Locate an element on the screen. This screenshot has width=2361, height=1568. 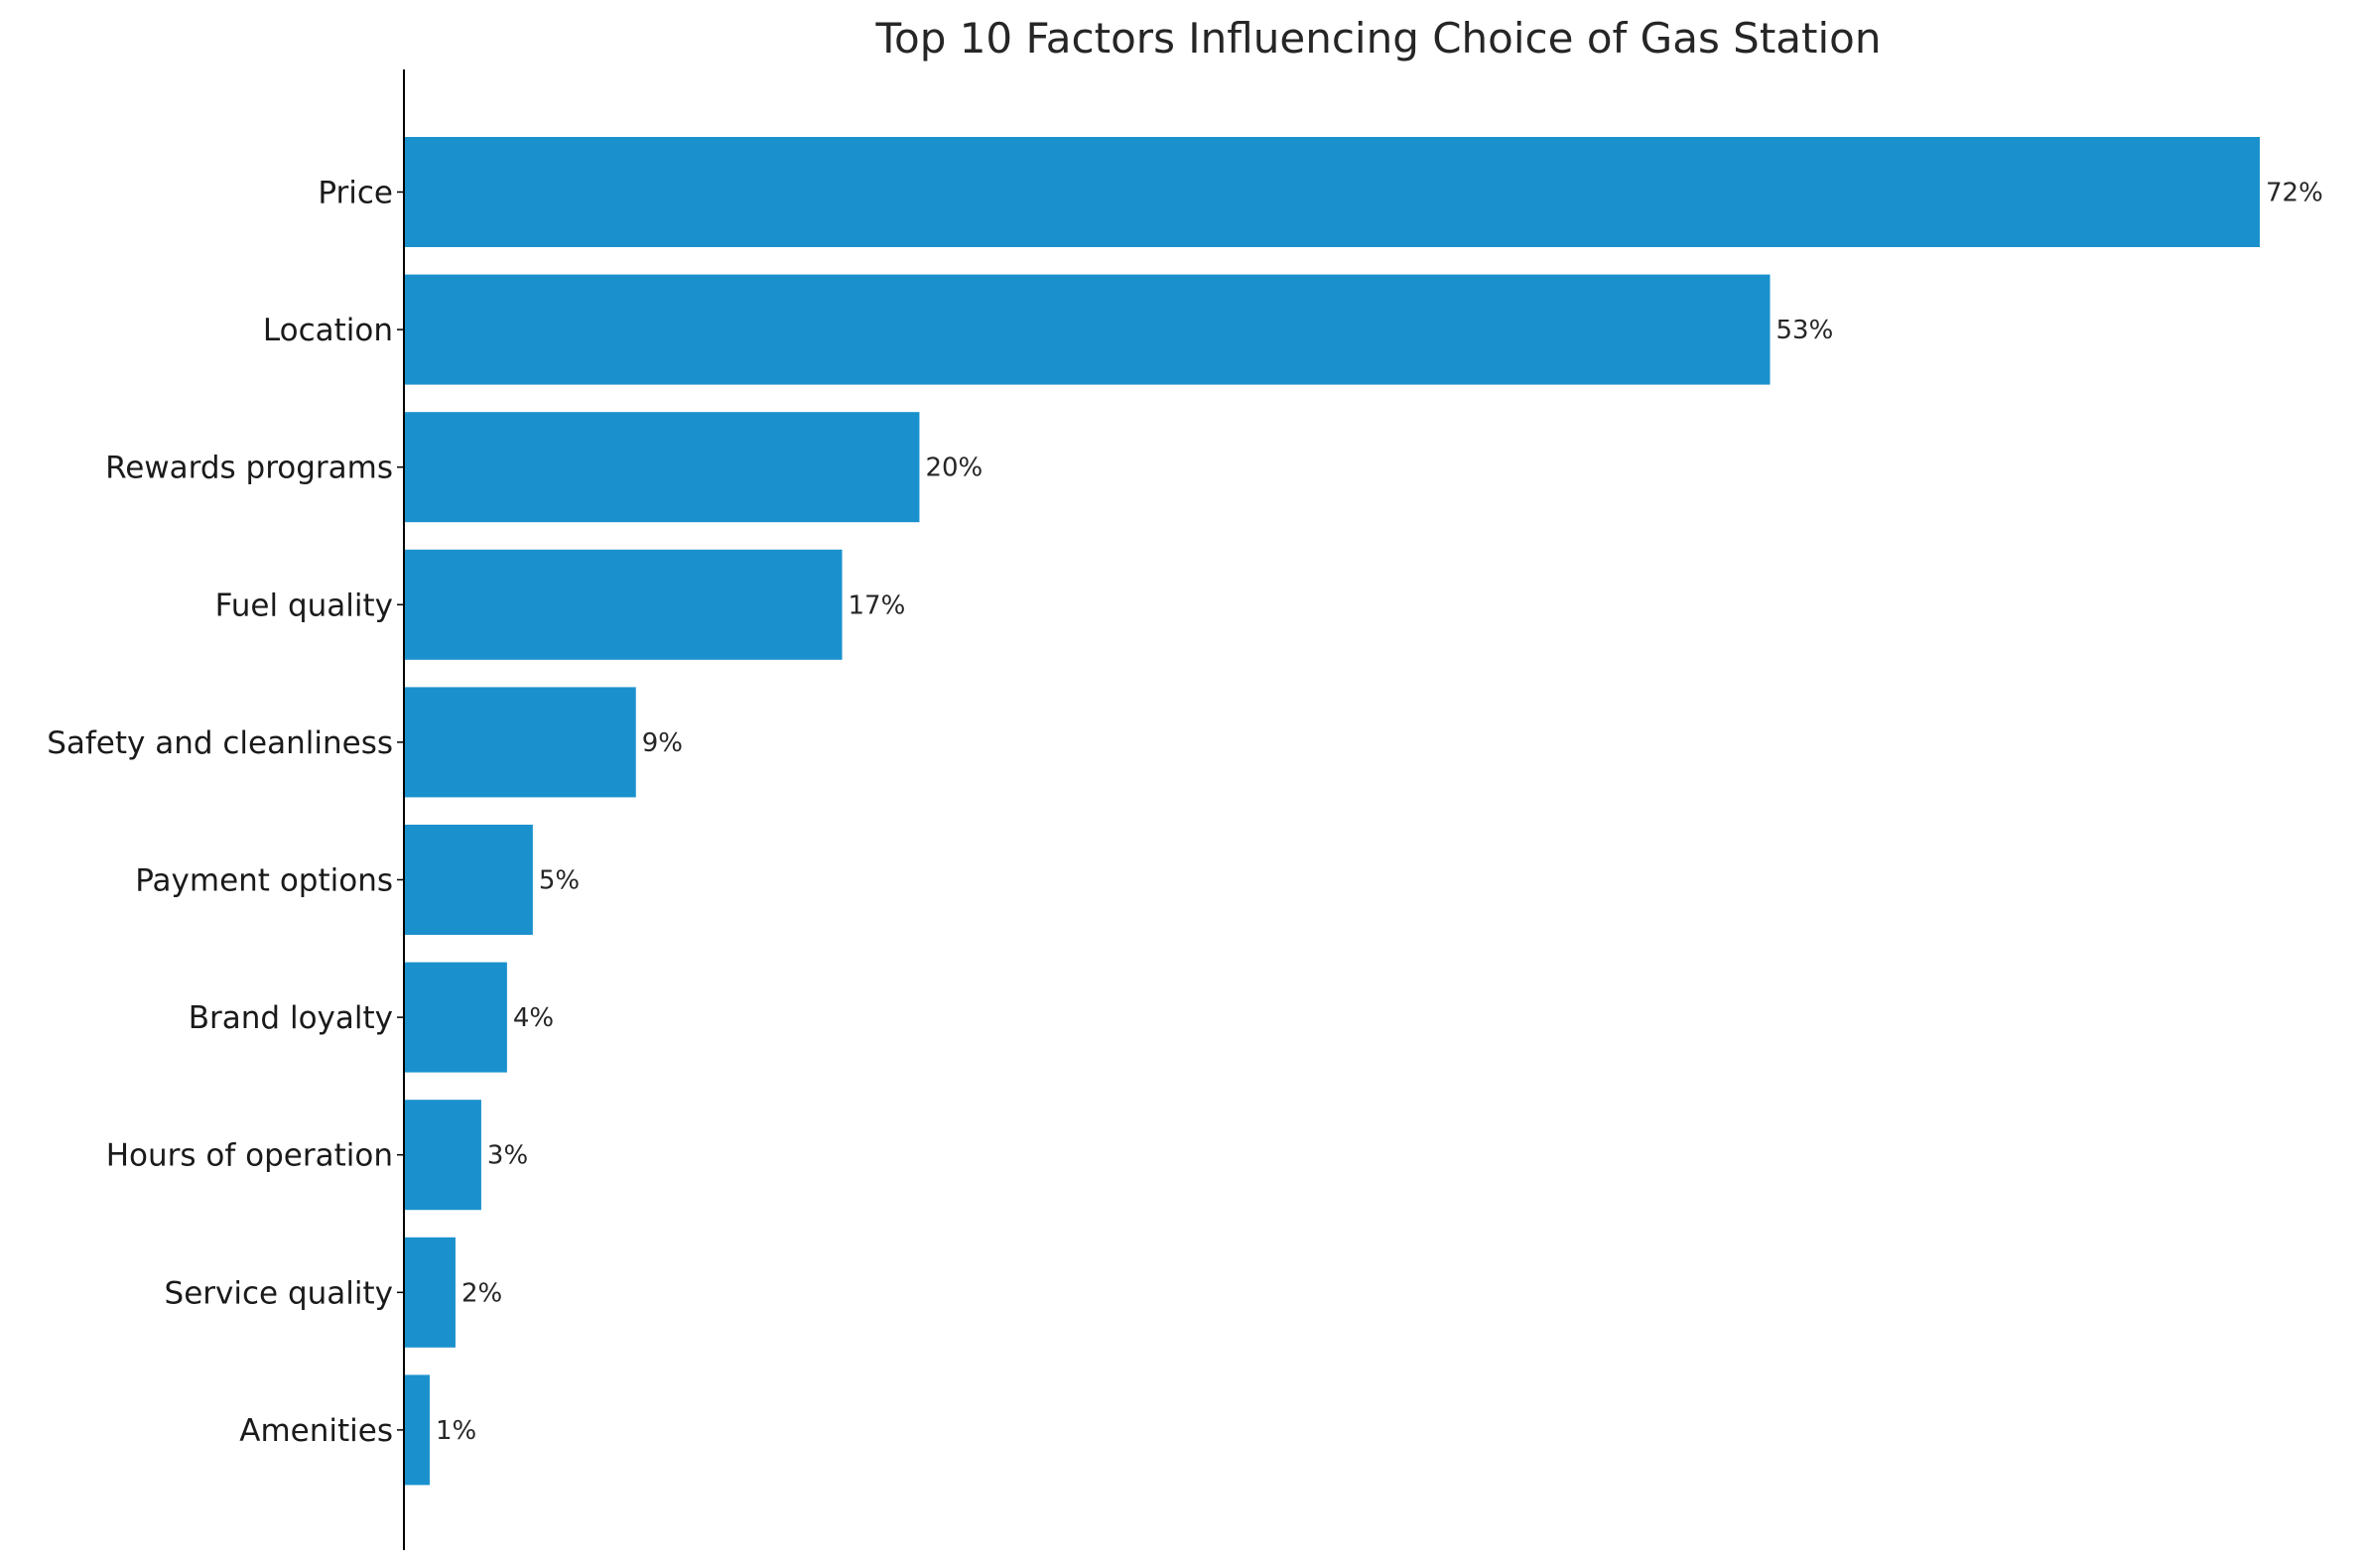
data-label: 17% is located at coordinates (877, 605).